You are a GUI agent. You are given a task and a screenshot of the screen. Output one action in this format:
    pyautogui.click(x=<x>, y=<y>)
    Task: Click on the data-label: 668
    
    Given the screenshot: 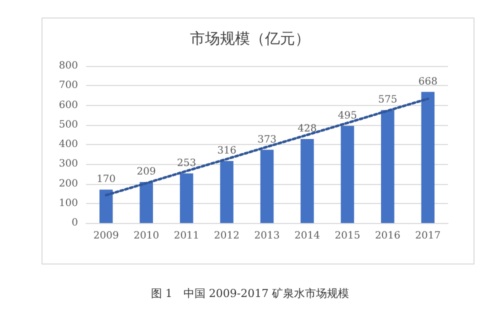 What is the action you would take?
    pyautogui.click(x=428, y=82)
    